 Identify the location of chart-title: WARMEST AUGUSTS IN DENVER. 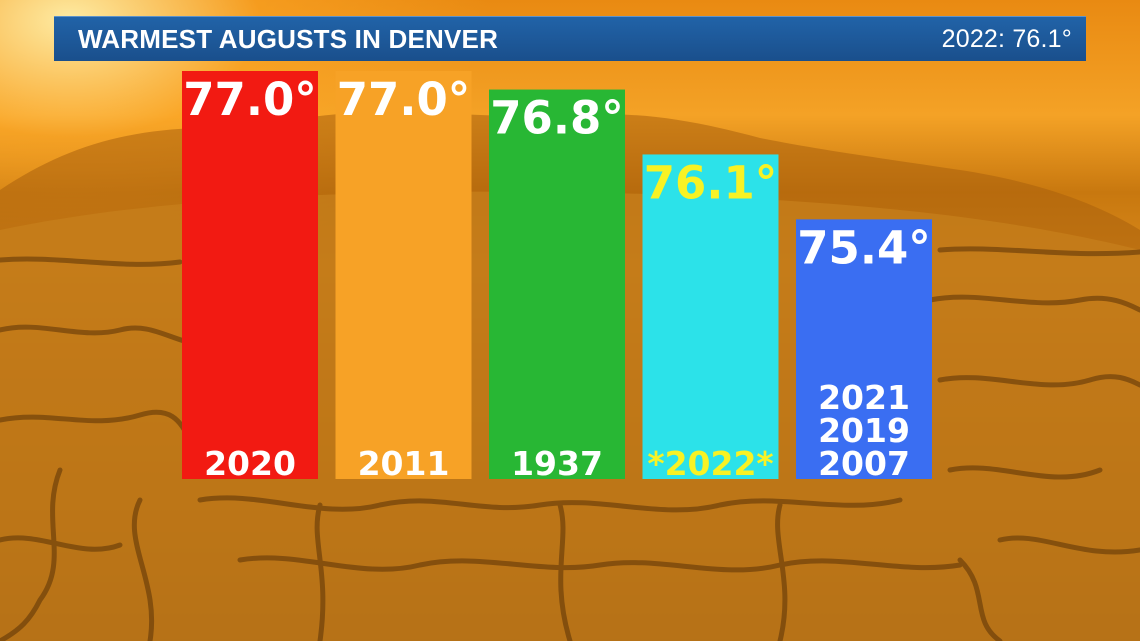
(288, 38).